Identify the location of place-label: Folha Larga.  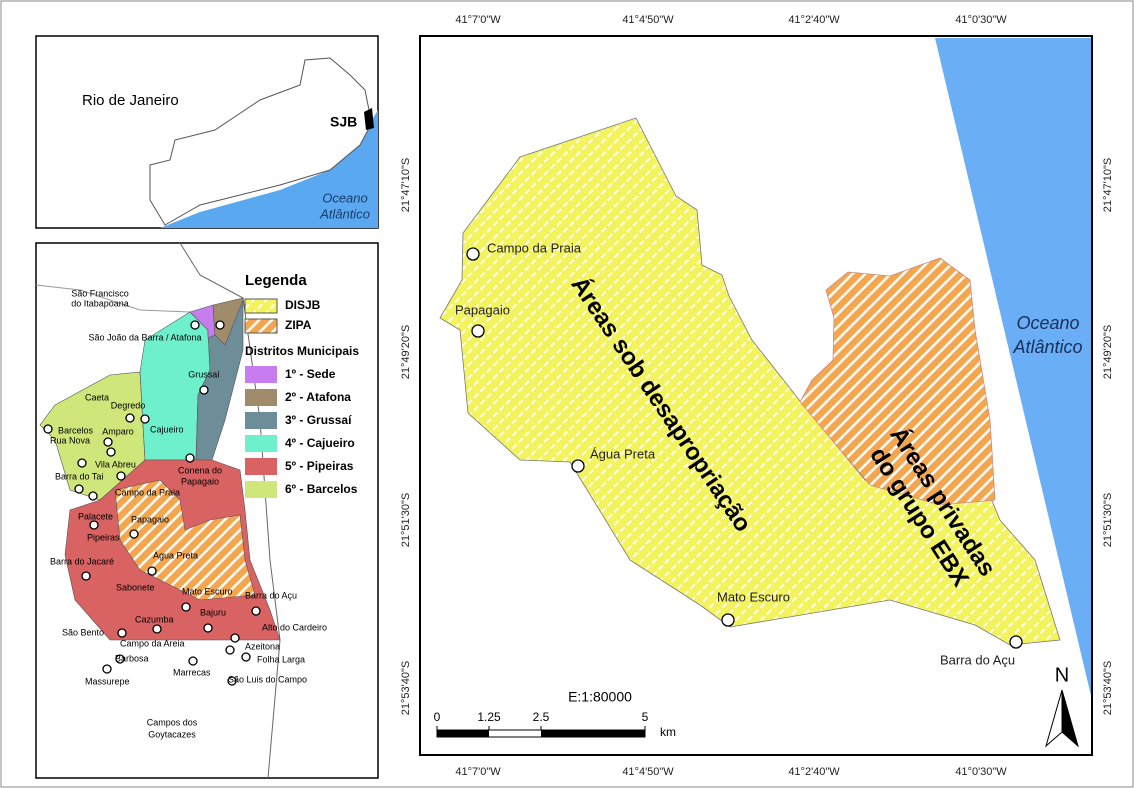
(281, 659).